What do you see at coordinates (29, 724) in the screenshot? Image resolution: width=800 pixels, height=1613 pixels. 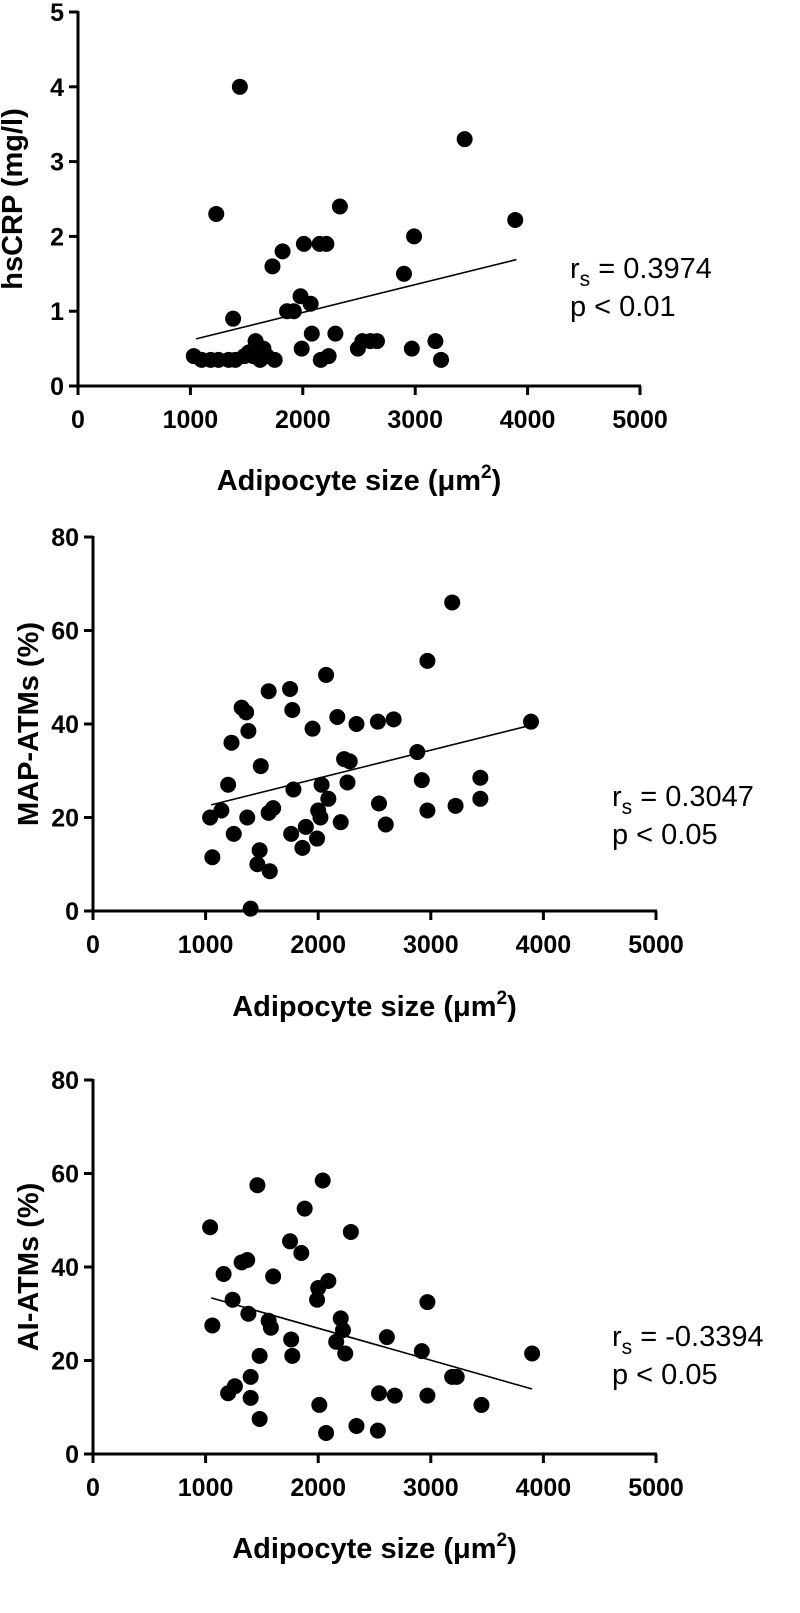 I see `y-axis-label: MAP-ATMs (%)` at bounding box center [29, 724].